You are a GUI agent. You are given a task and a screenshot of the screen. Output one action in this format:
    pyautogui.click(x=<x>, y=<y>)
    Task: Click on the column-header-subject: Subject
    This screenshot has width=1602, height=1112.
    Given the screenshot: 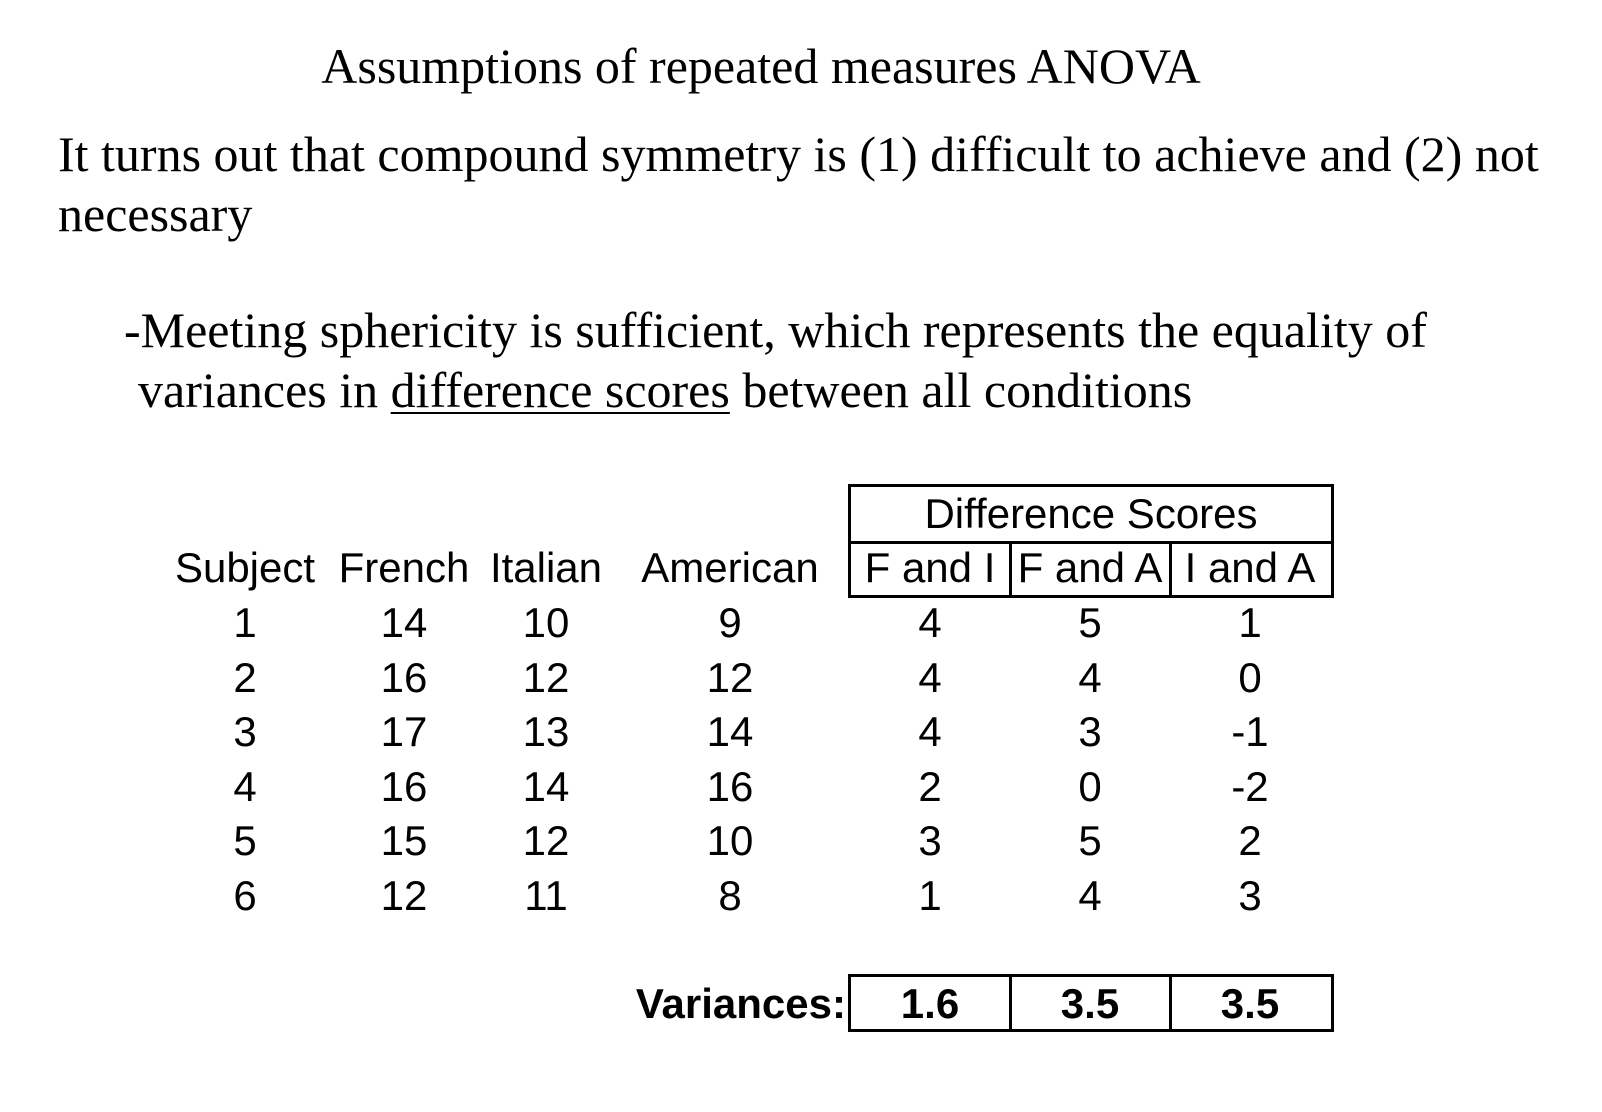 What is the action you would take?
    pyautogui.click(x=245, y=567)
    